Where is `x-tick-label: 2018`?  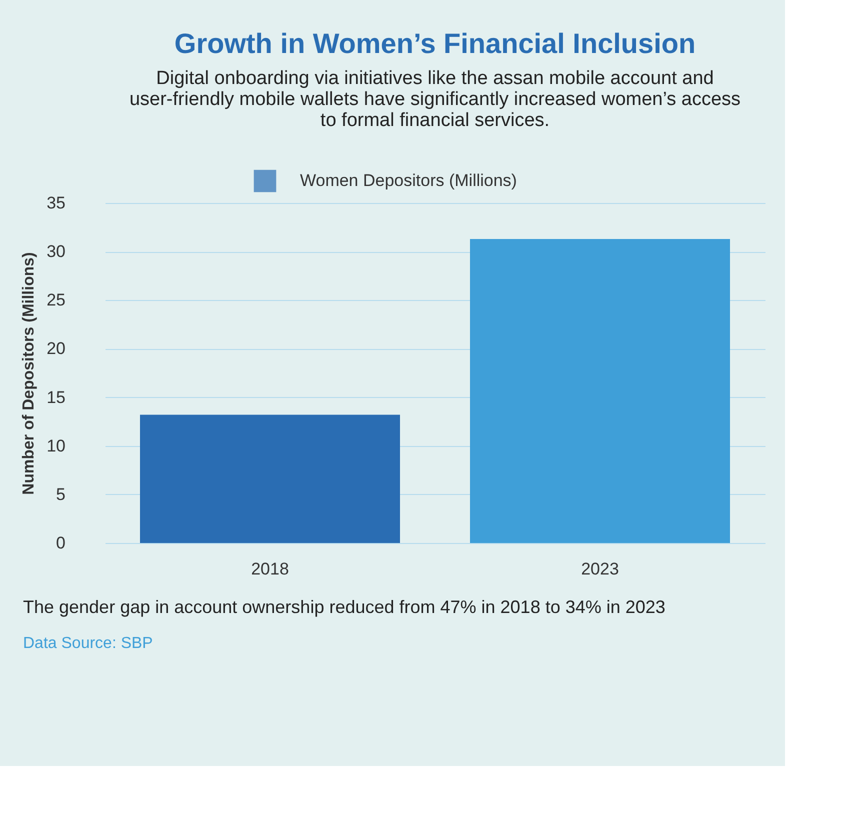
x-tick-label: 2018 is located at coordinates (270, 569).